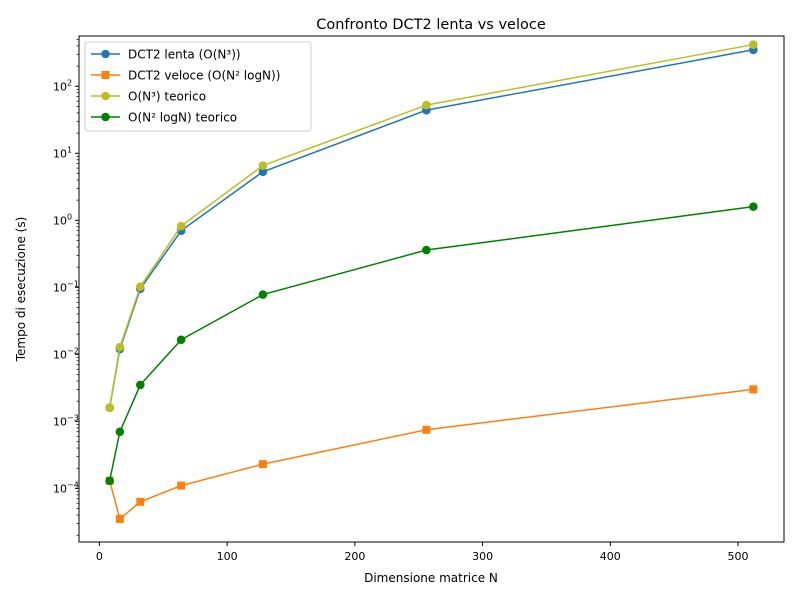  I want to click on legend-label: DCT2 lenta (O(N³)), so click(184, 55).